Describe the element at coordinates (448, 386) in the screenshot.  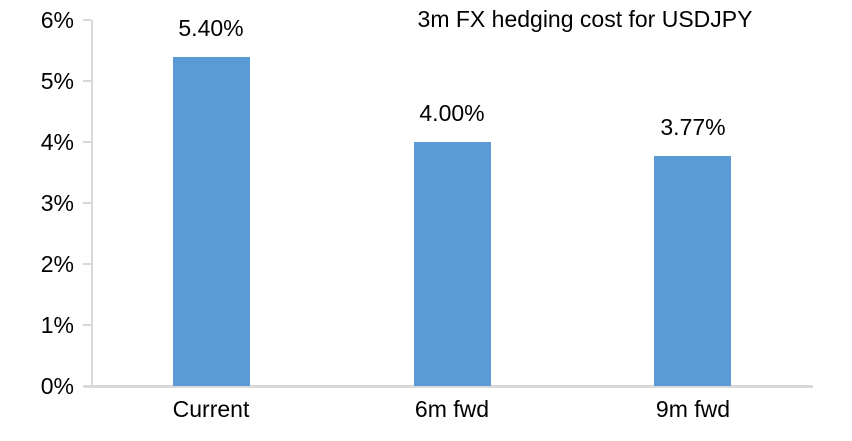
I see `x-axis-baseline` at that location.